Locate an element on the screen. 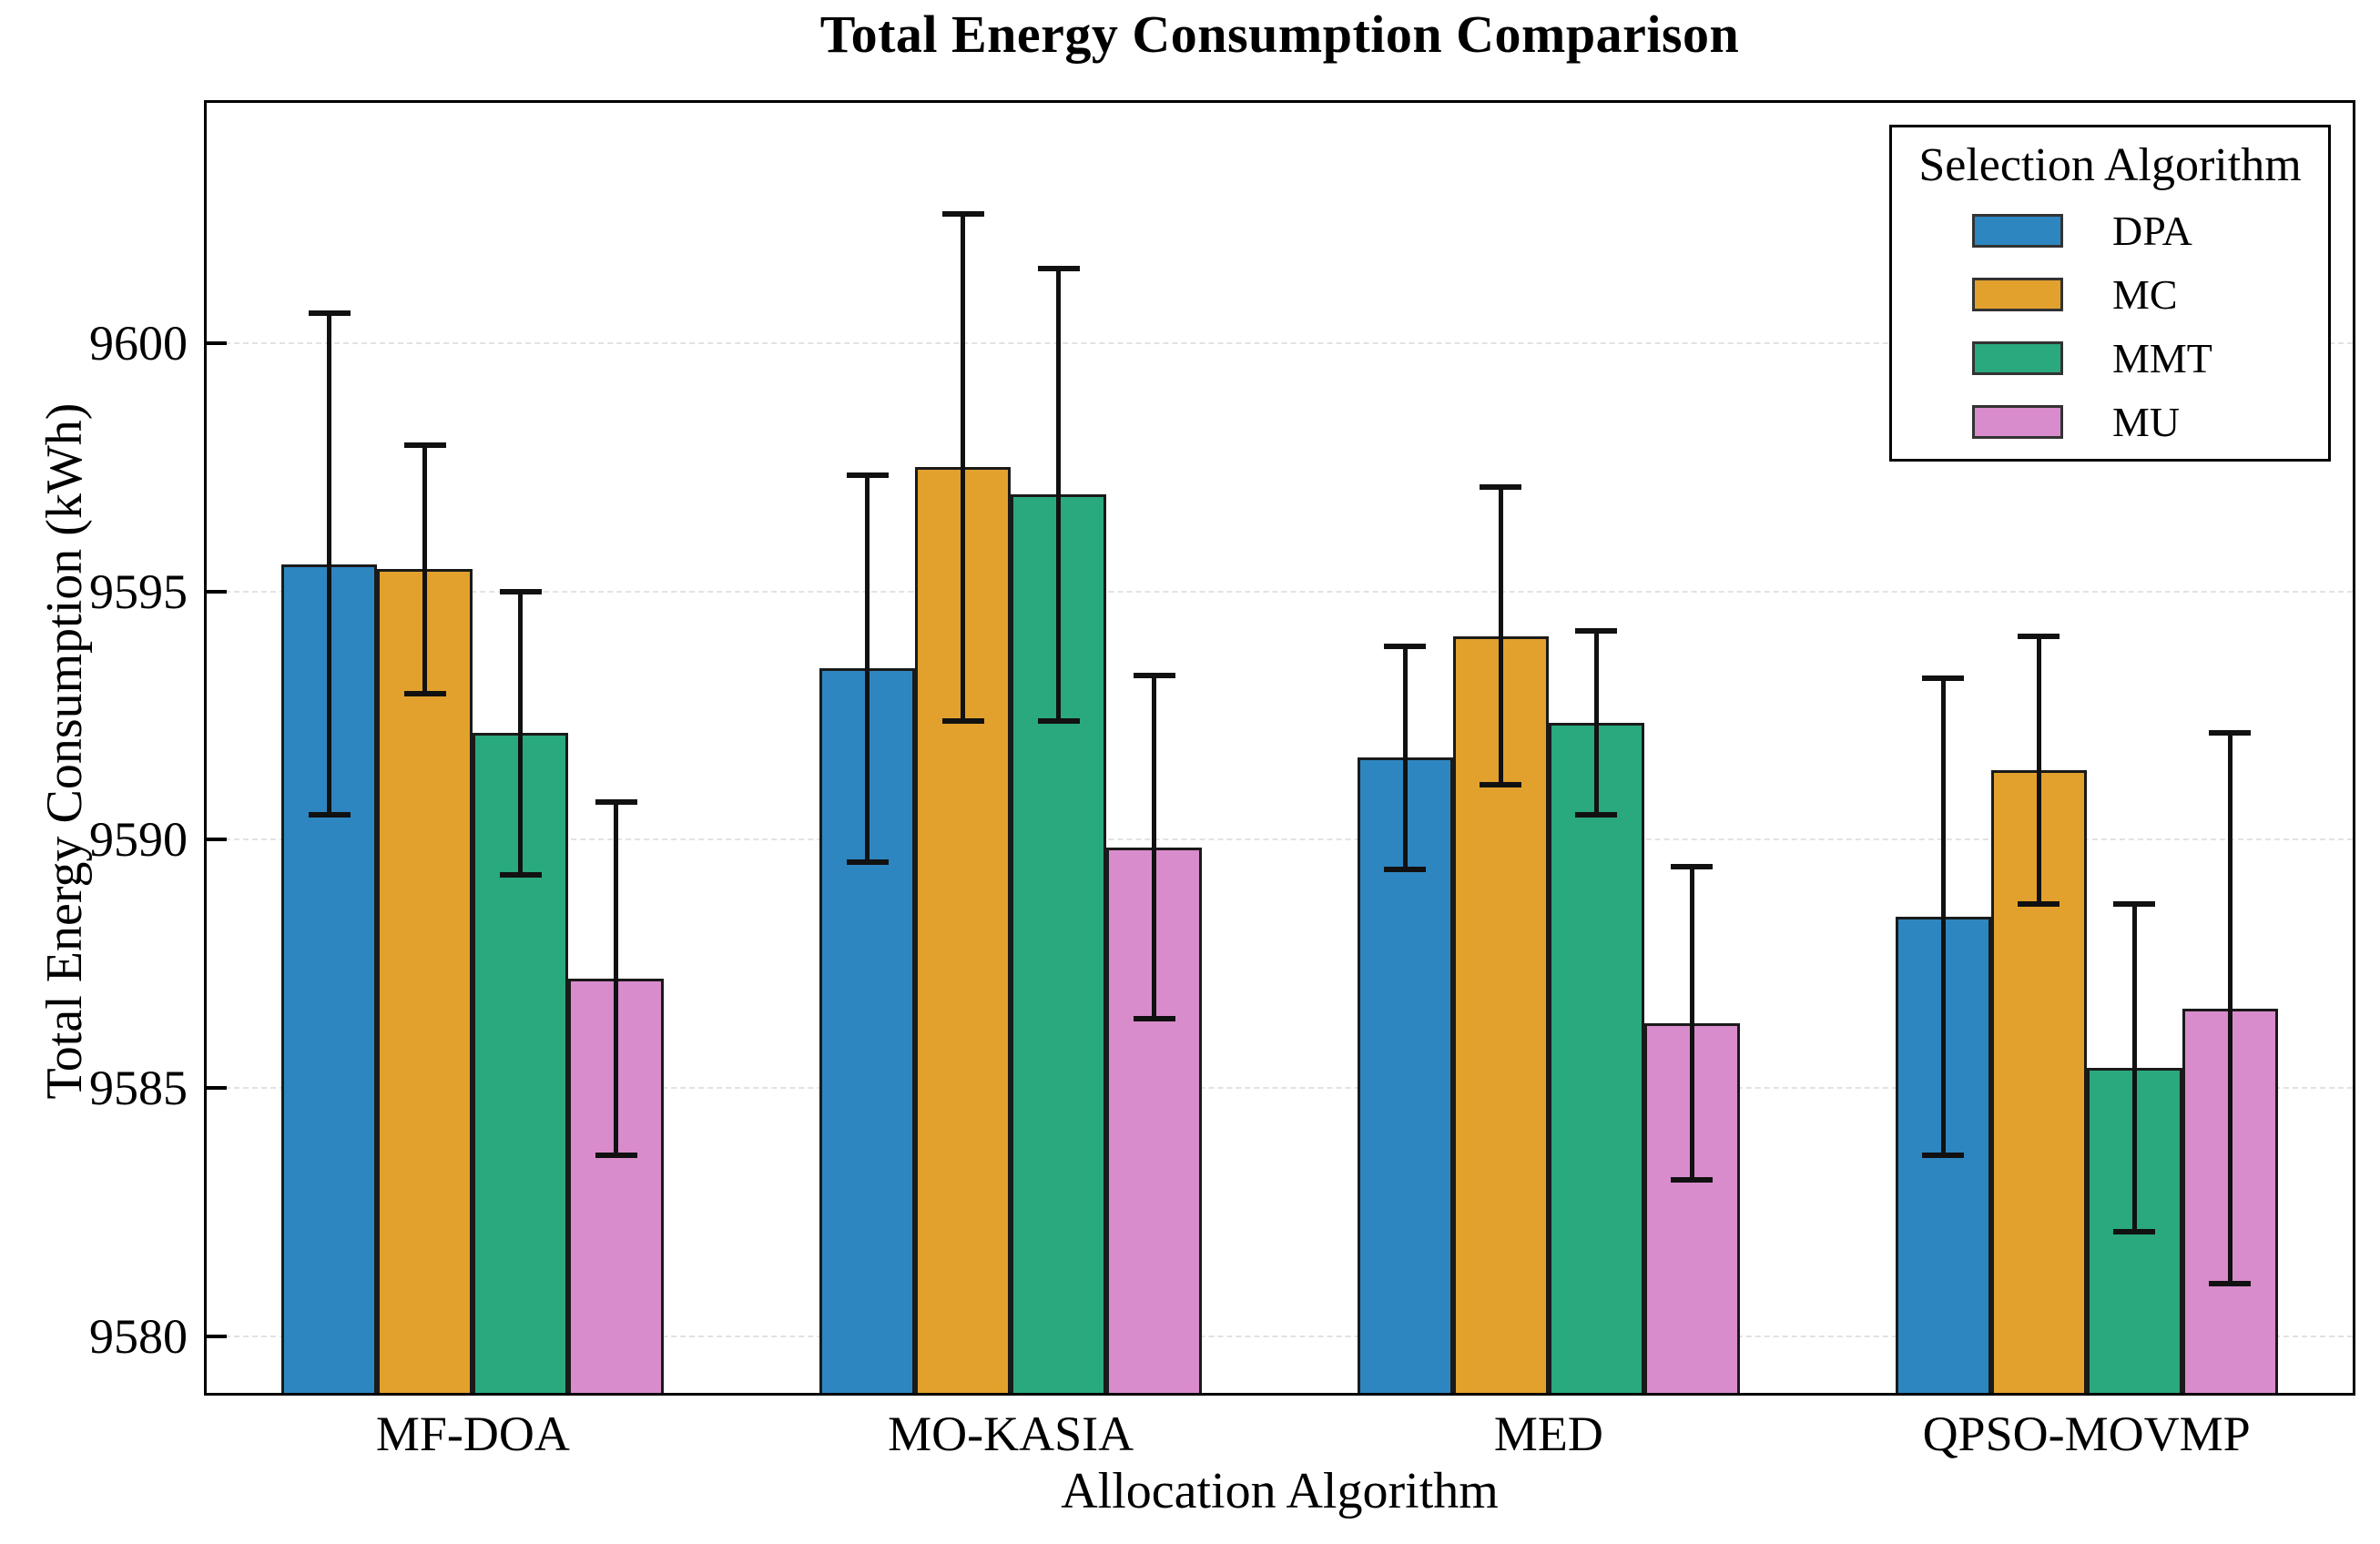 The width and height of the screenshot is (2380, 1544). y-tick-label: 9590 is located at coordinates (138, 840).